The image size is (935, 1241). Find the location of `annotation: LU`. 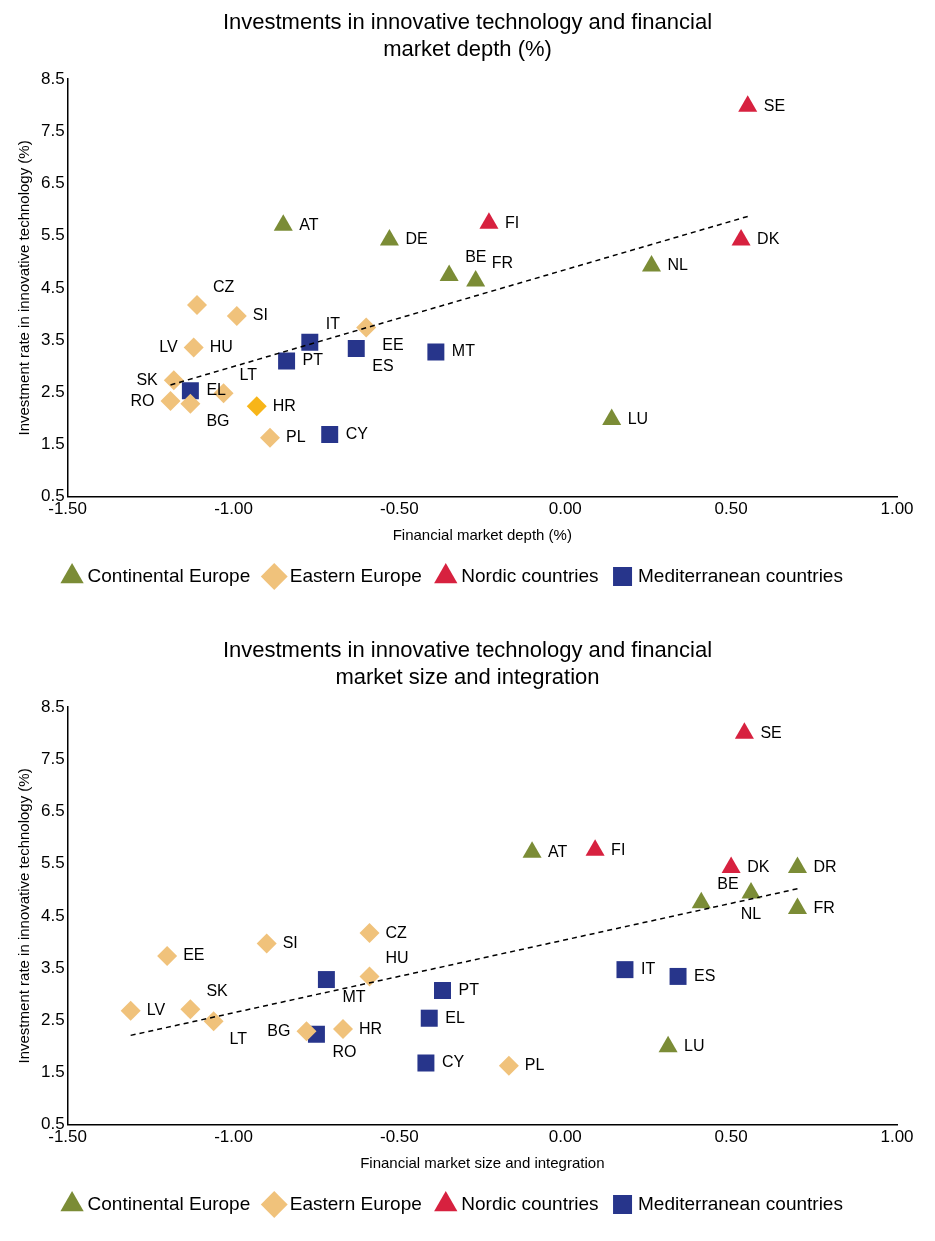

annotation: LU is located at coordinates (694, 1046).